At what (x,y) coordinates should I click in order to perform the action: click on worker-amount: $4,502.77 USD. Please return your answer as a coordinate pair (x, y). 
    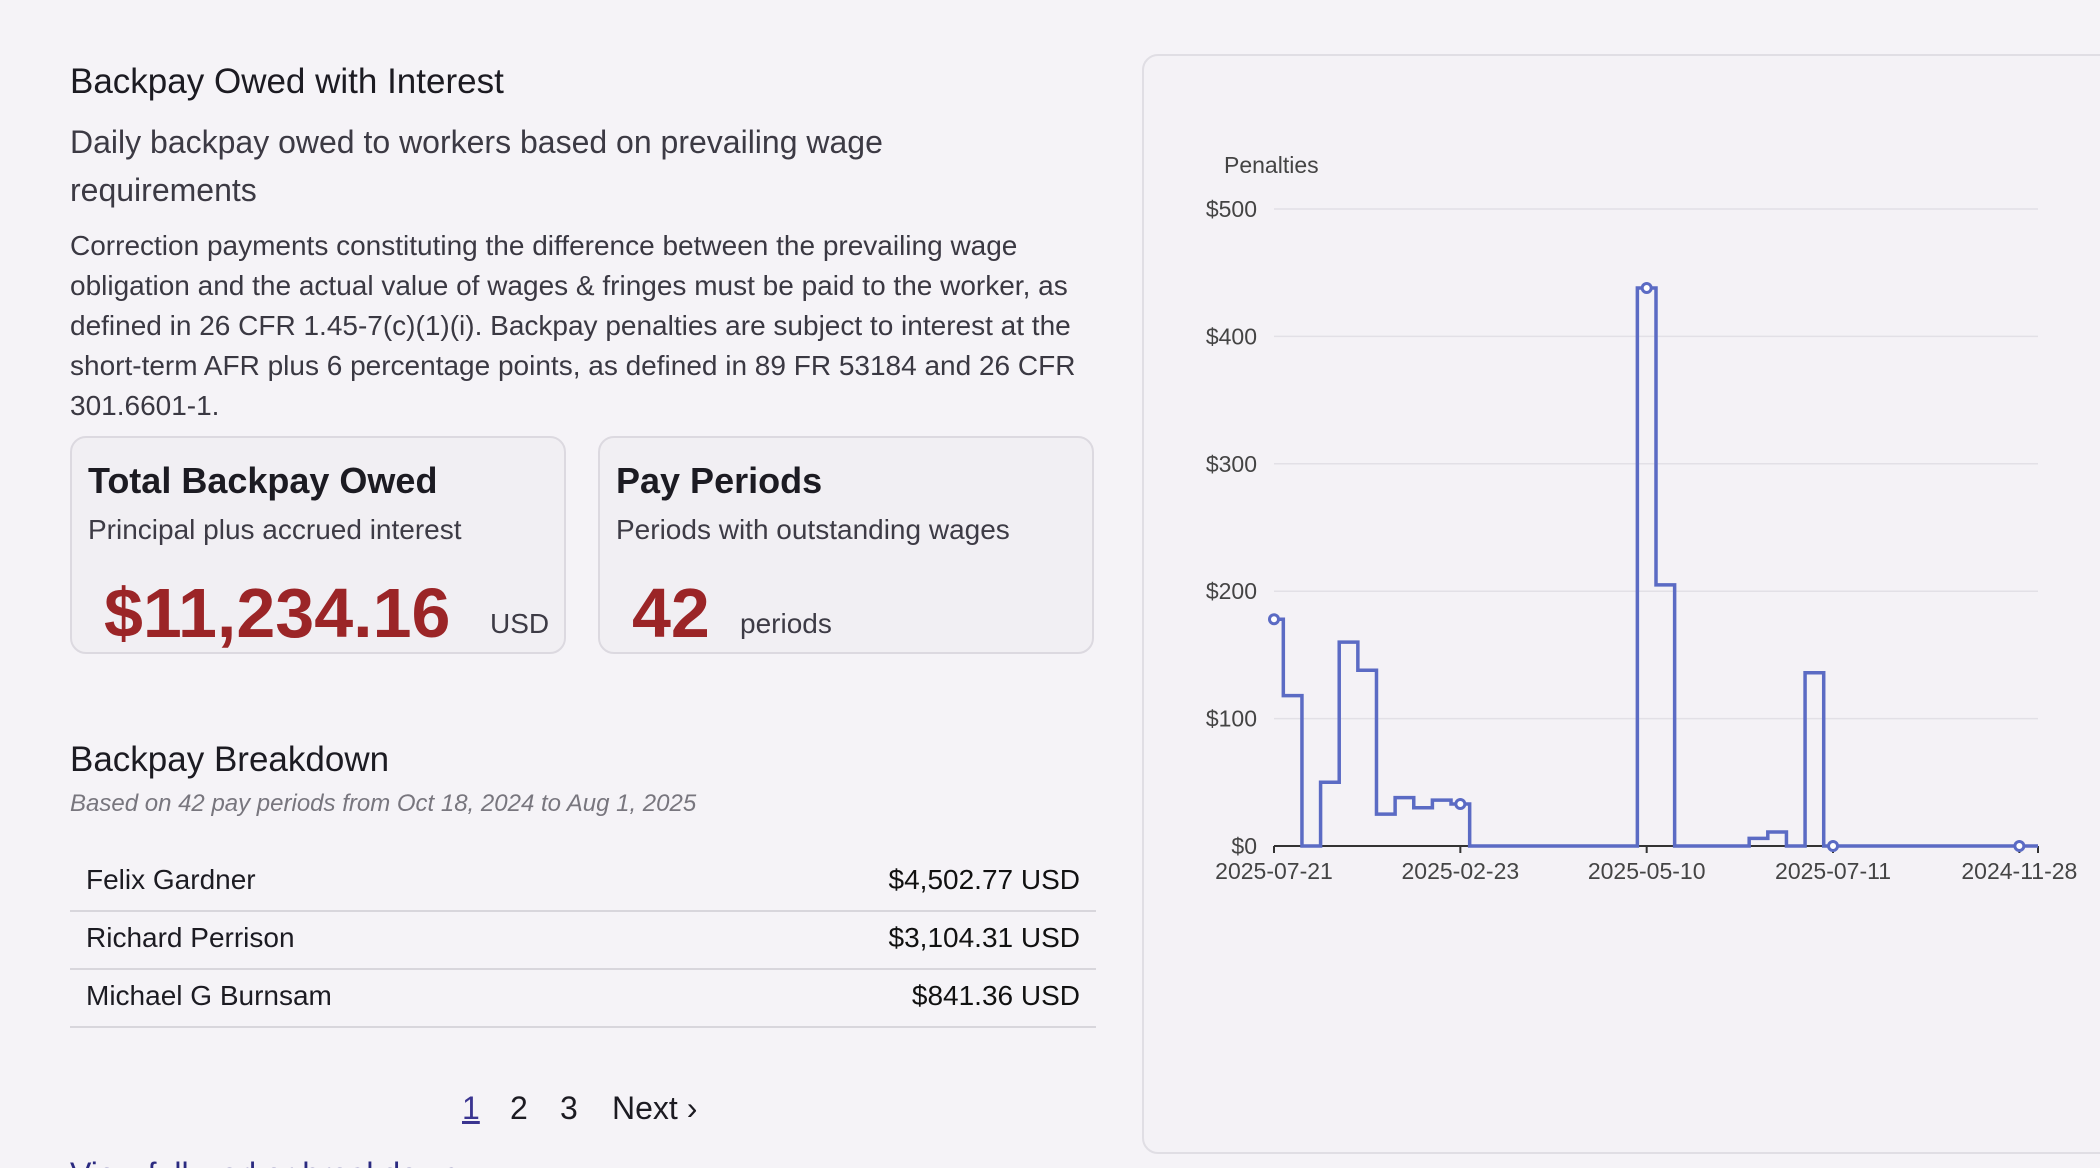
    Looking at the image, I should click on (984, 879).